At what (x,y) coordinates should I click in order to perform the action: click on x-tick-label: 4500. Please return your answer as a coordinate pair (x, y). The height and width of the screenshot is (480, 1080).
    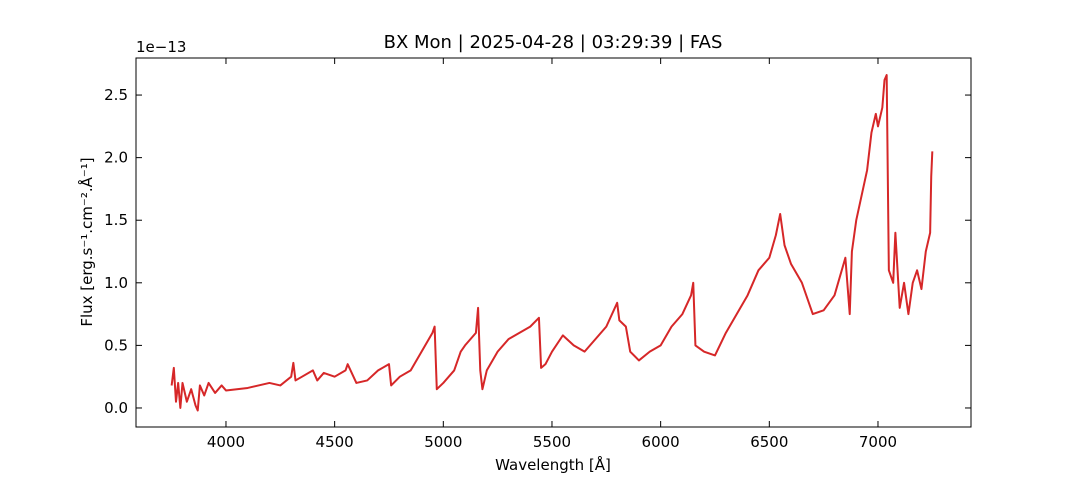
    Looking at the image, I should click on (335, 442).